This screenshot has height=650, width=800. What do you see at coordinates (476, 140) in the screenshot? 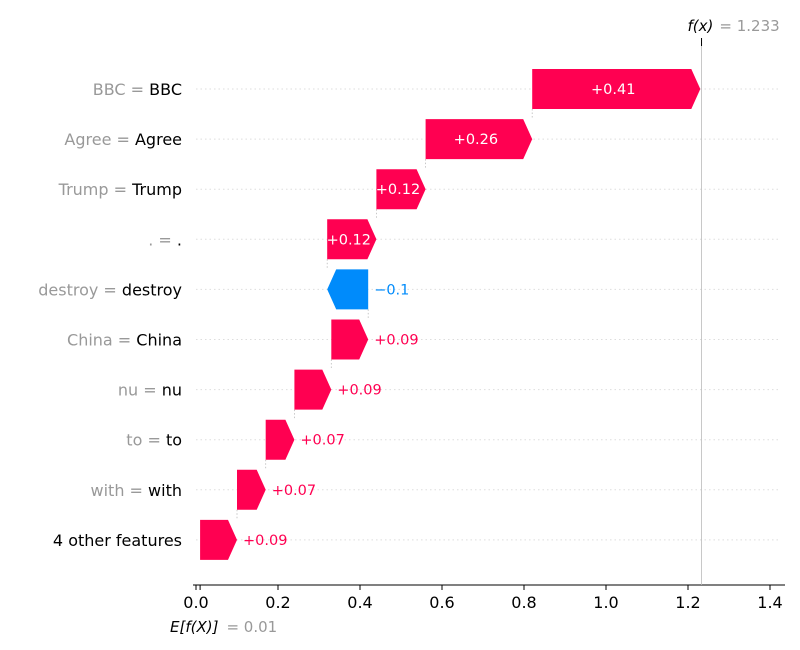
I see `bar-value-label: +0.26` at bounding box center [476, 140].